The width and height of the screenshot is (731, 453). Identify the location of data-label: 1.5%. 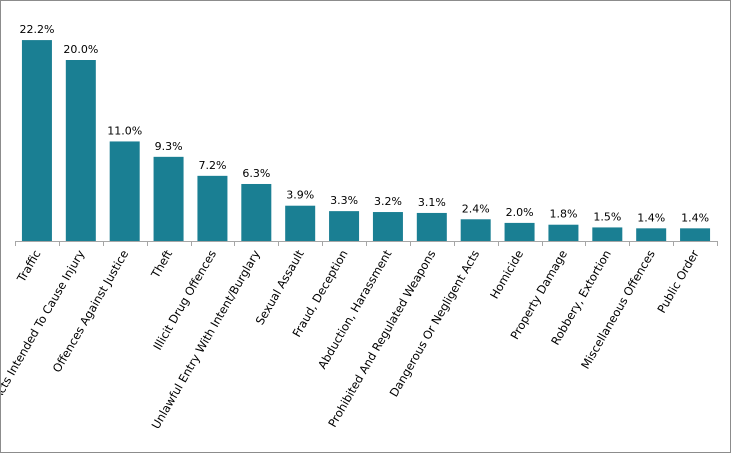
(607, 216).